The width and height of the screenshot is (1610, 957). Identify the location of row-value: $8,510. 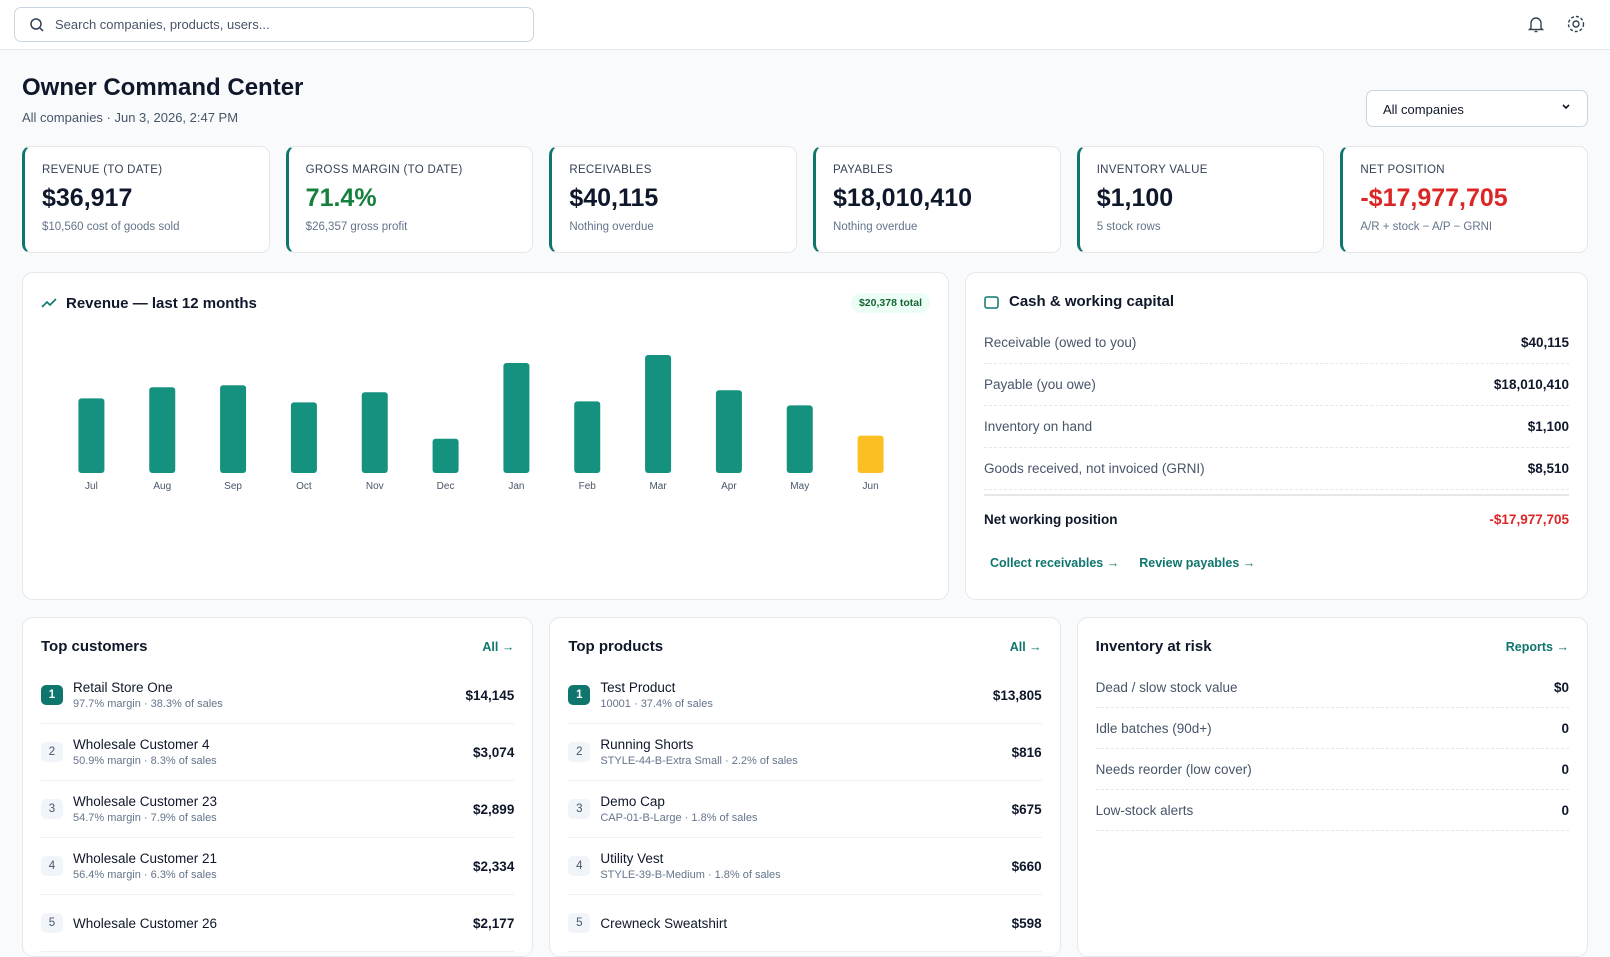
(1548, 468).